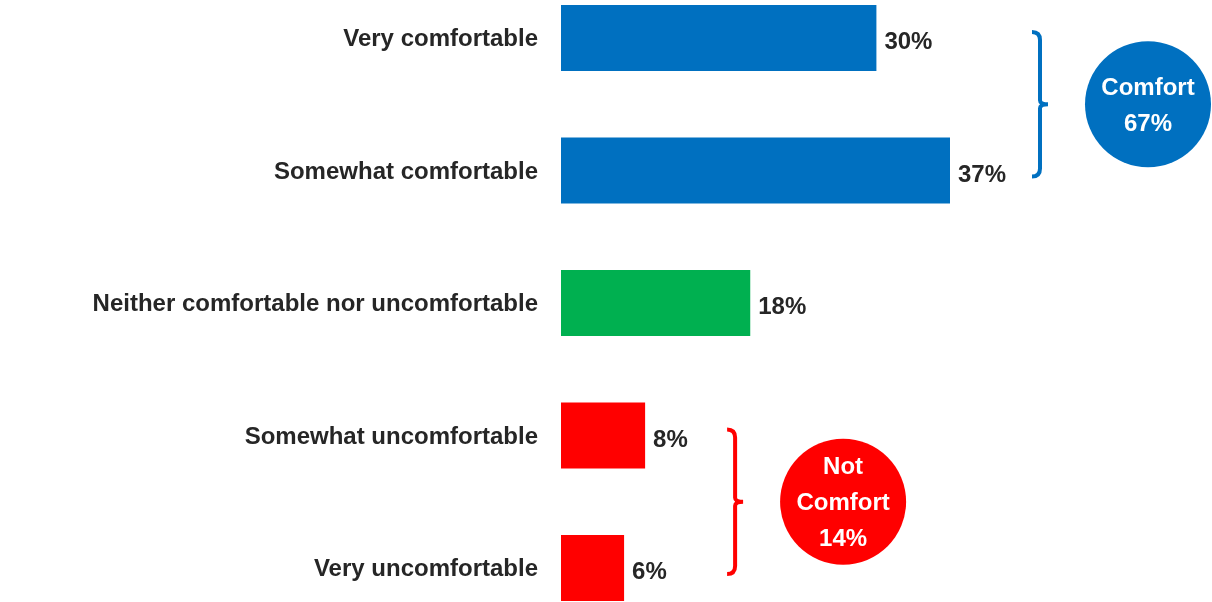  I want to click on text: Comfort 67%, so click(1148, 104).